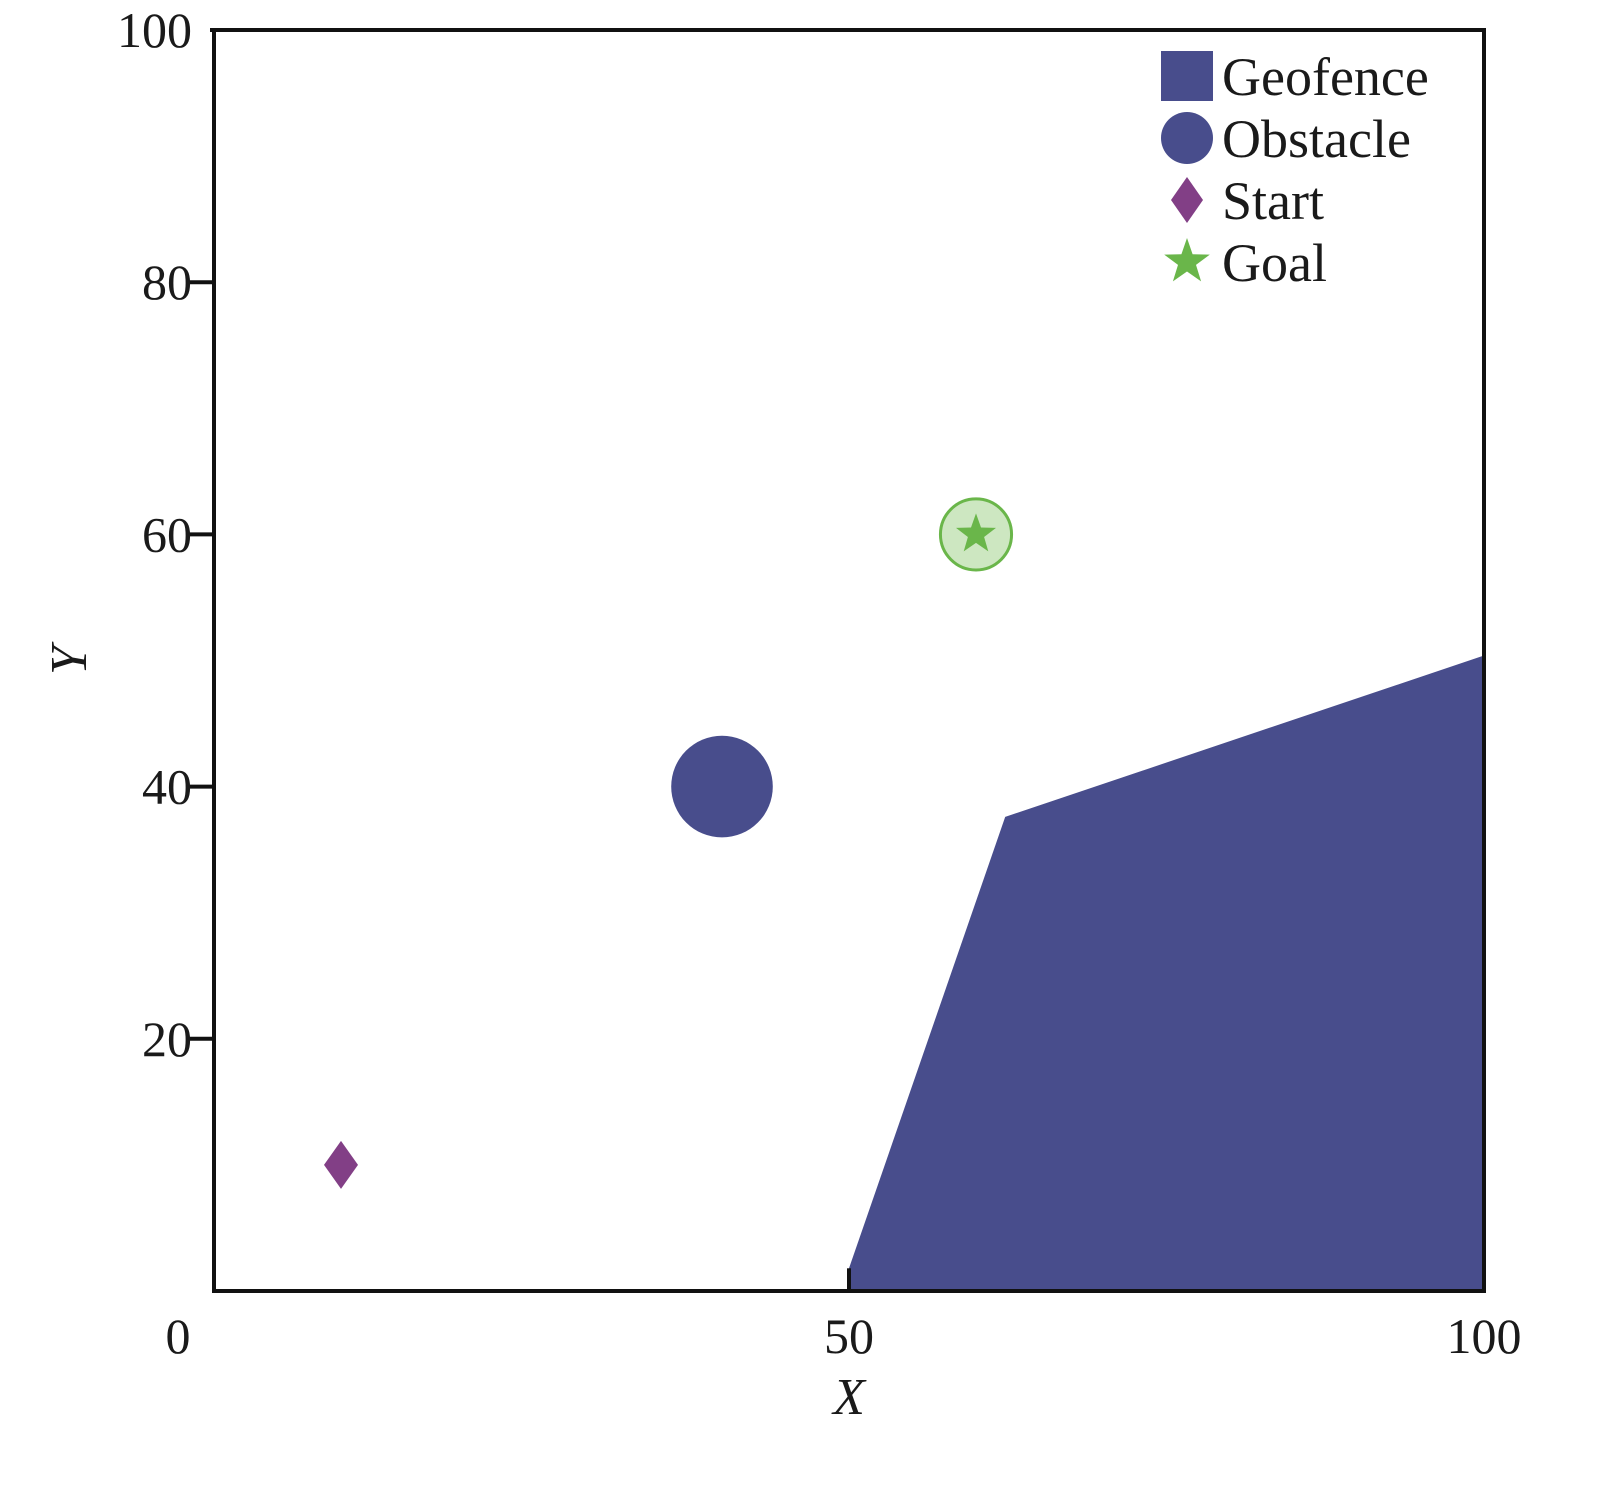 This screenshot has height=1489, width=1606. Describe the element at coordinates (167, 1039) in the screenshot. I see `y-tick-label: 20` at that location.